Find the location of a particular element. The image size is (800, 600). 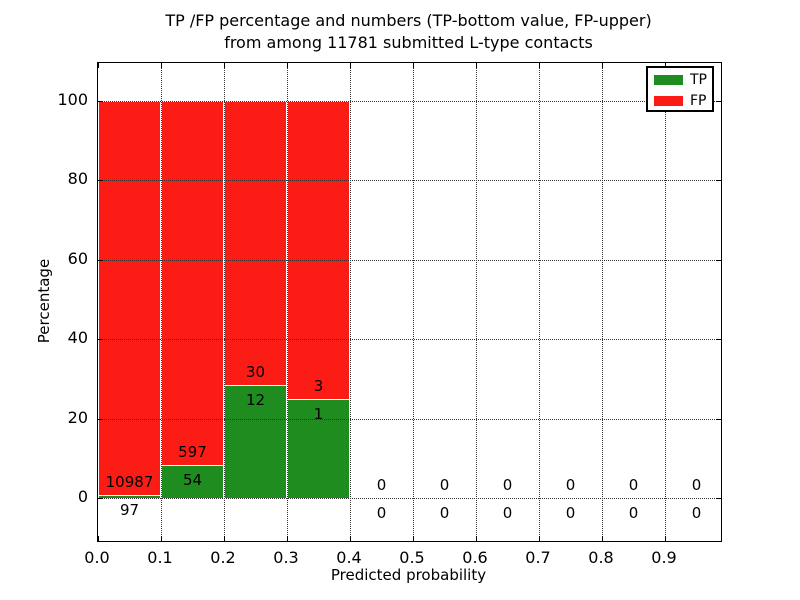

legend-entry-tp: TP is located at coordinates (681, 79).